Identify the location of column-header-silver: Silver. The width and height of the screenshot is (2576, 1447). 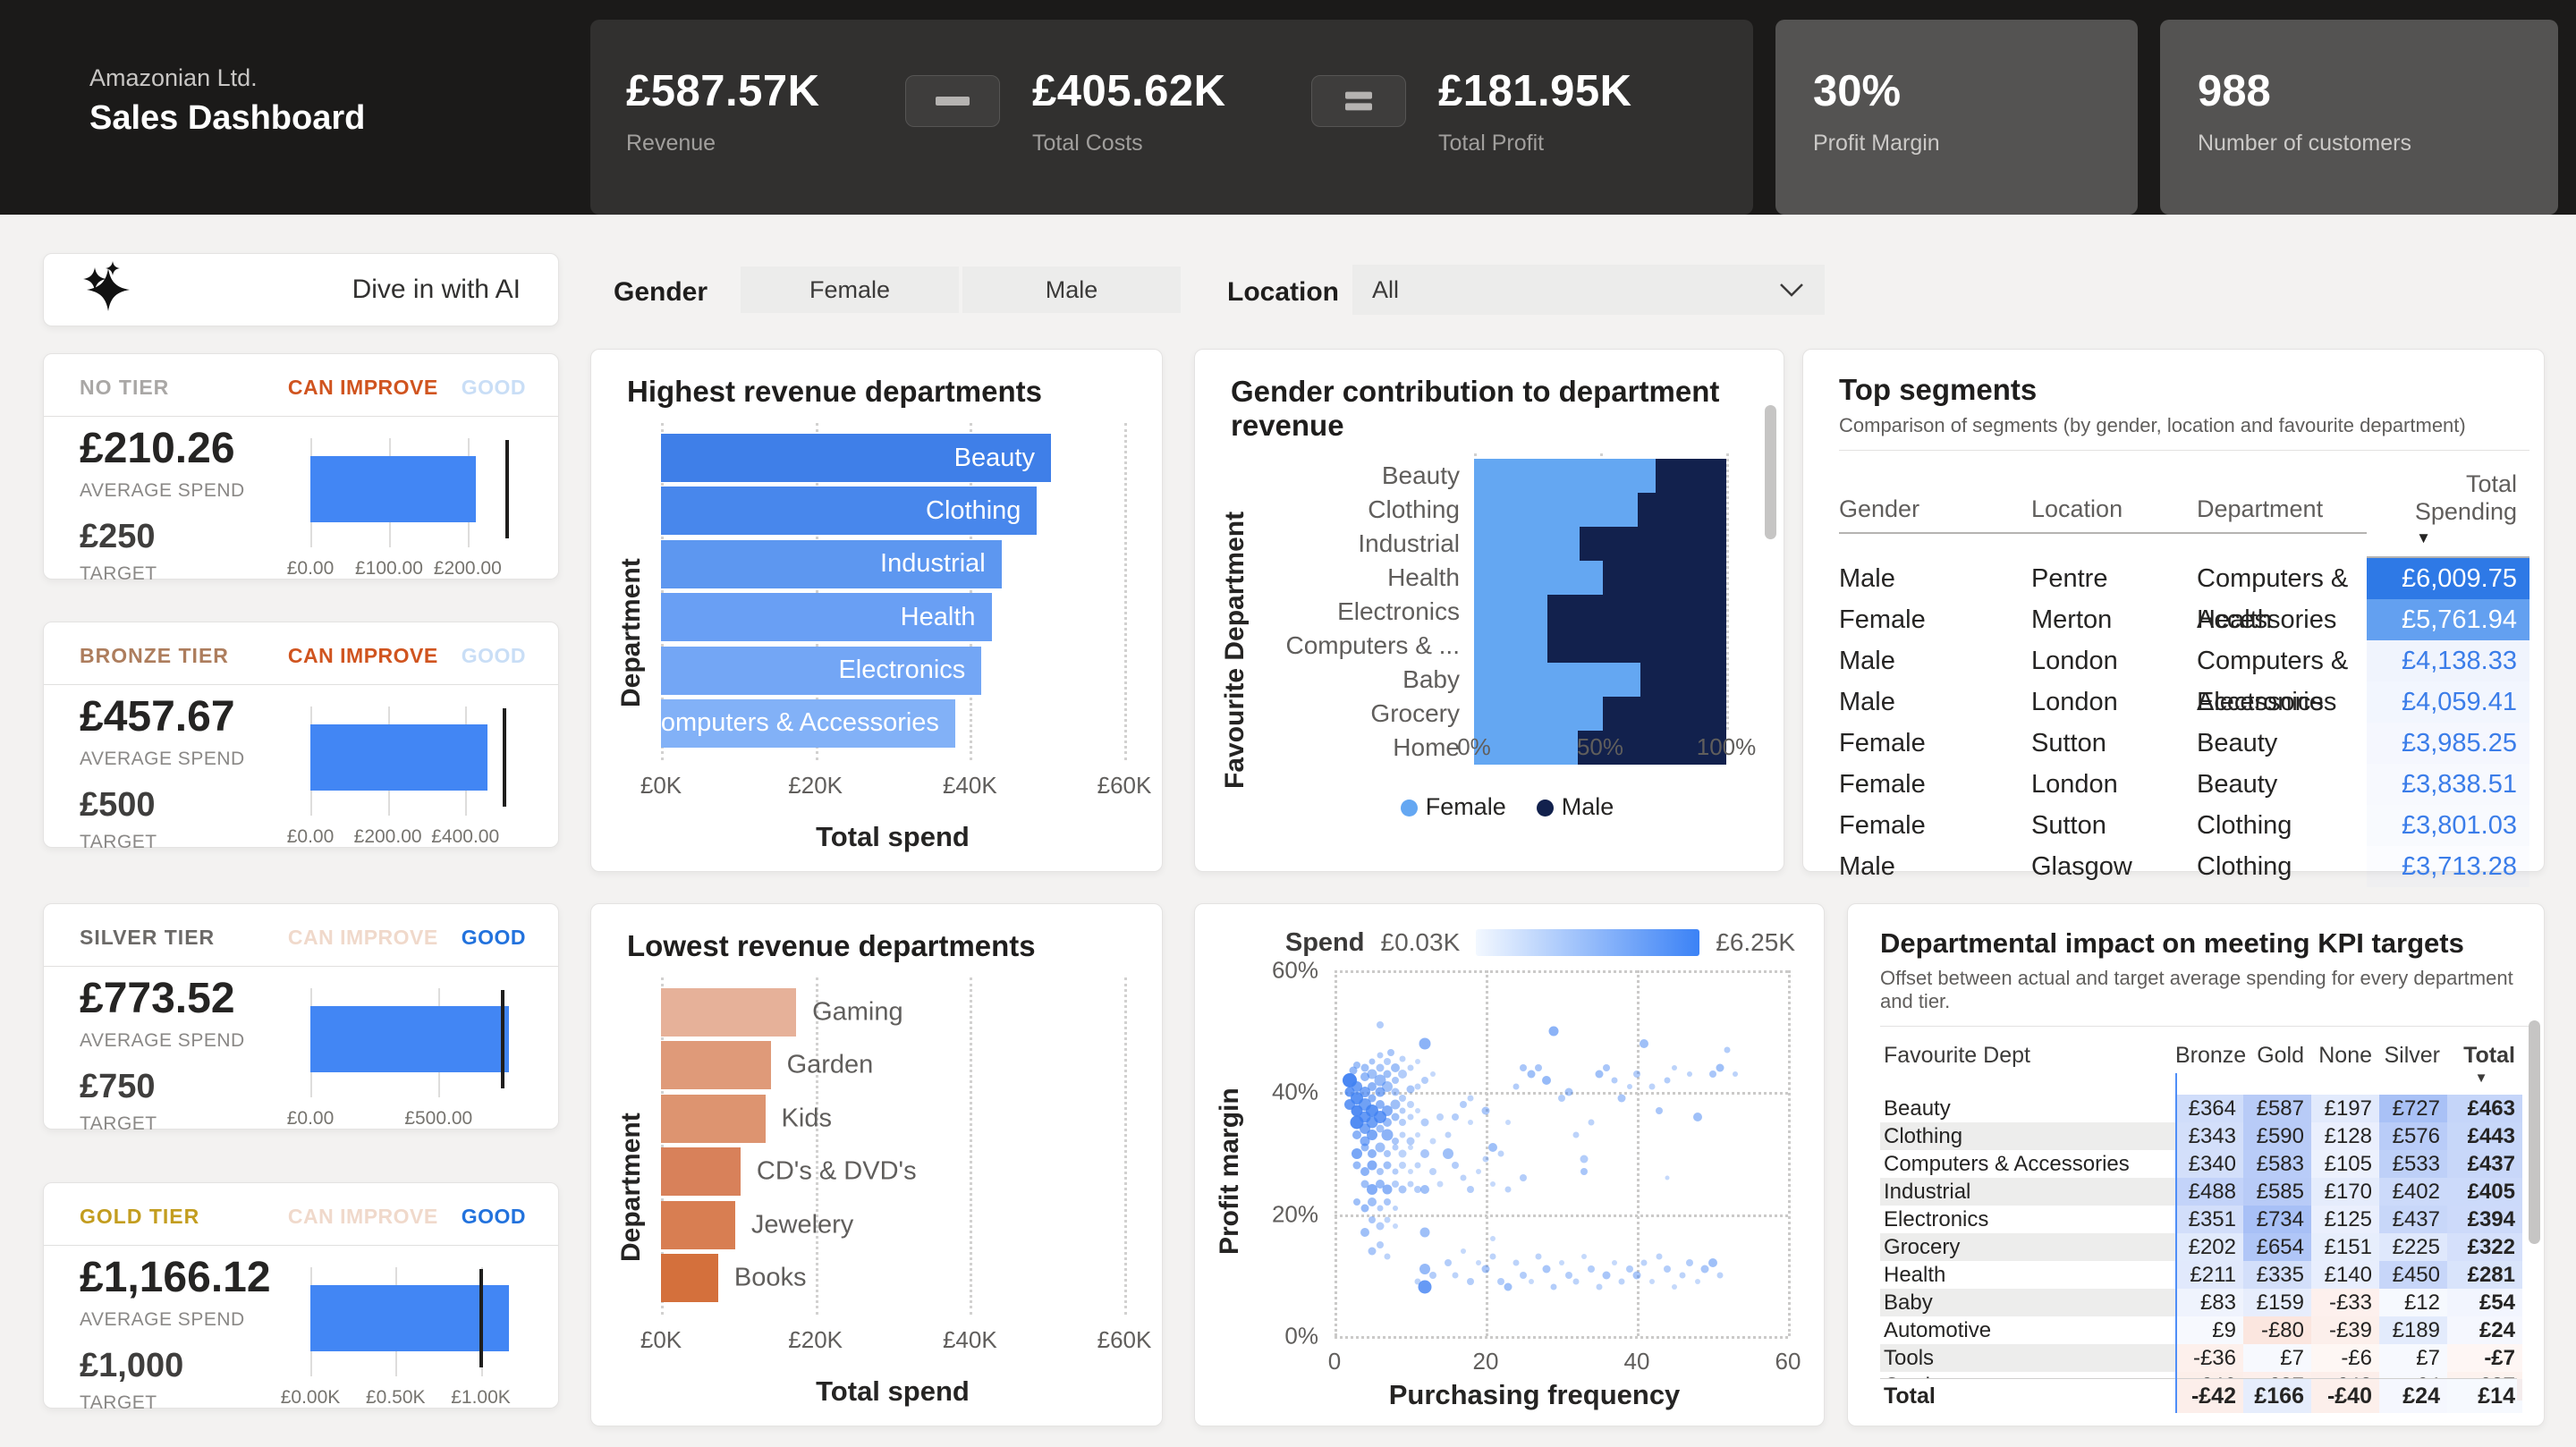
(2412, 1055).